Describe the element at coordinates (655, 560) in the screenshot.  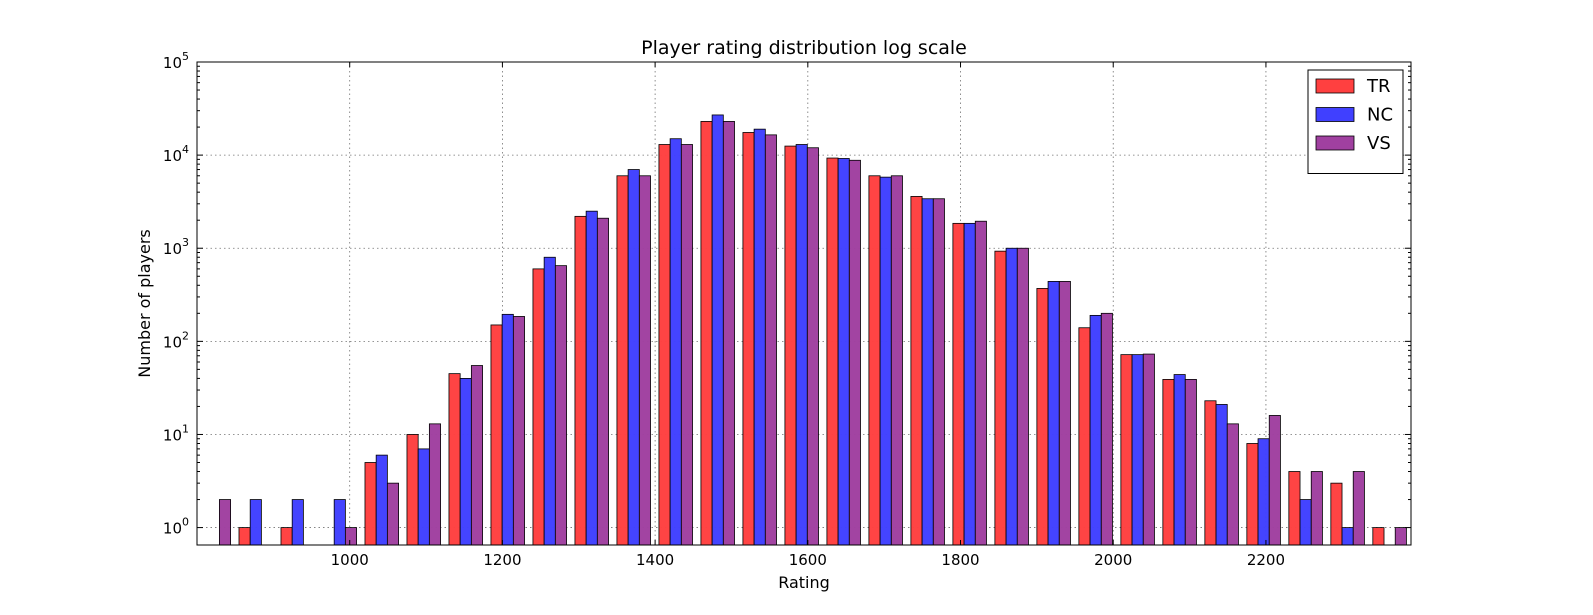
I see `x-tick-label: 1400` at that location.